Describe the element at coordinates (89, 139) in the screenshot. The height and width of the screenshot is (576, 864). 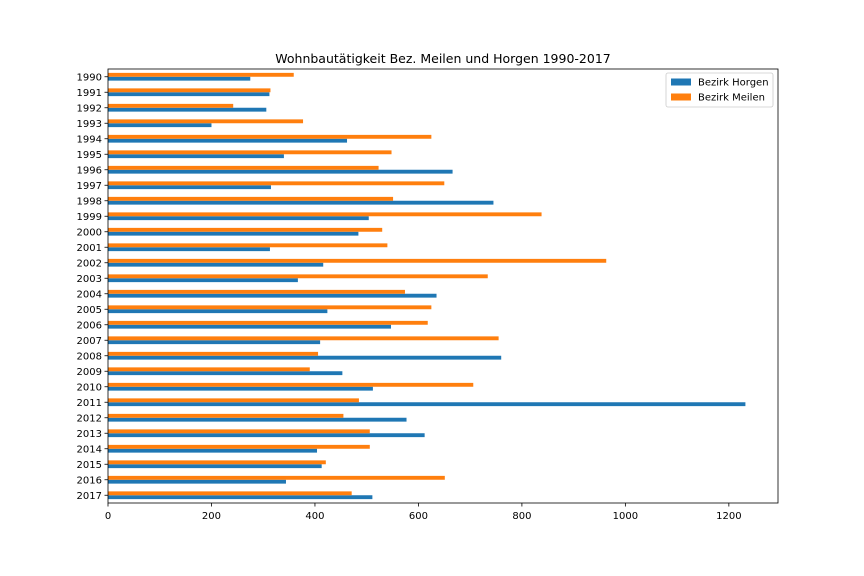
I see `y-tick-label: 1994` at that location.